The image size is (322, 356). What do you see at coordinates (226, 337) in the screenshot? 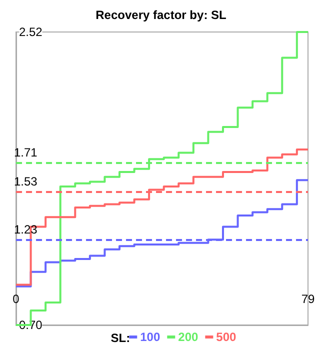
I see `legend-label: 500` at bounding box center [226, 337].